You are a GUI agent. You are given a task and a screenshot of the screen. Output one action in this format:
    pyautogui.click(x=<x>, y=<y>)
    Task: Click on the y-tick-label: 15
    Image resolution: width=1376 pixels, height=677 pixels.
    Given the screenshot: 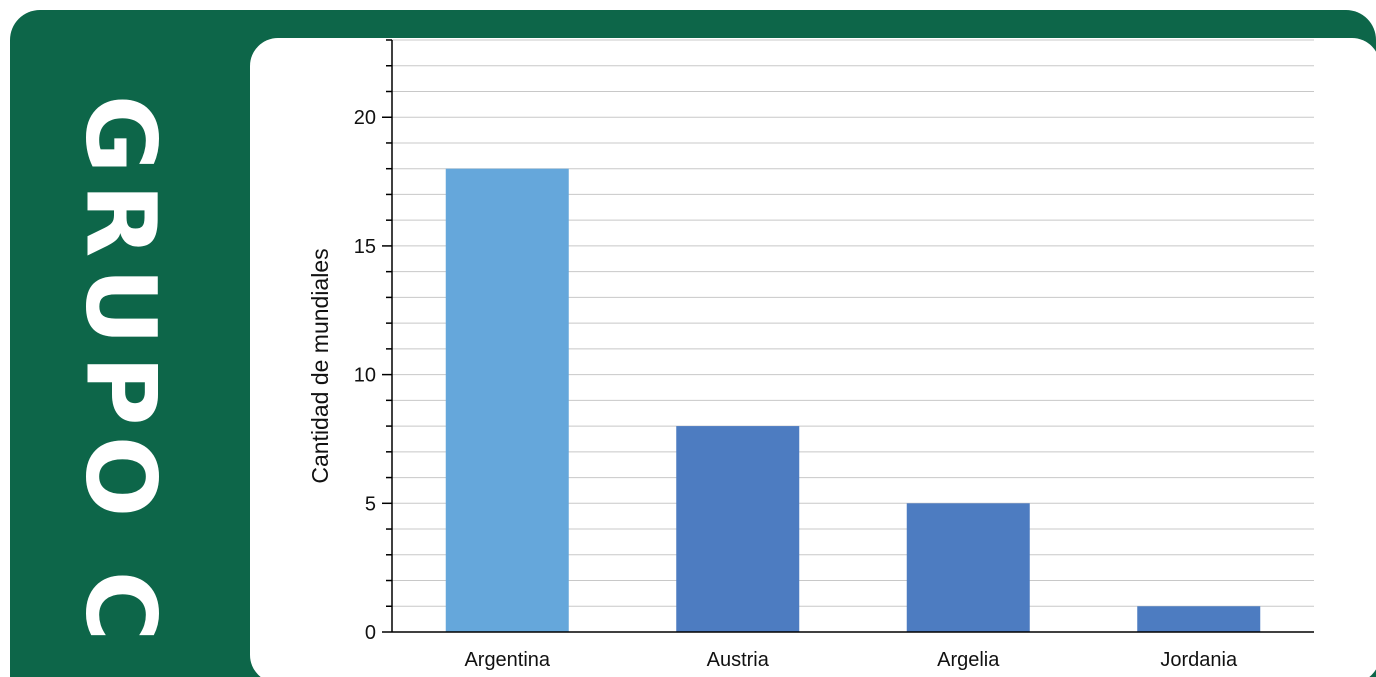 What is the action you would take?
    pyautogui.click(x=365, y=247)
    